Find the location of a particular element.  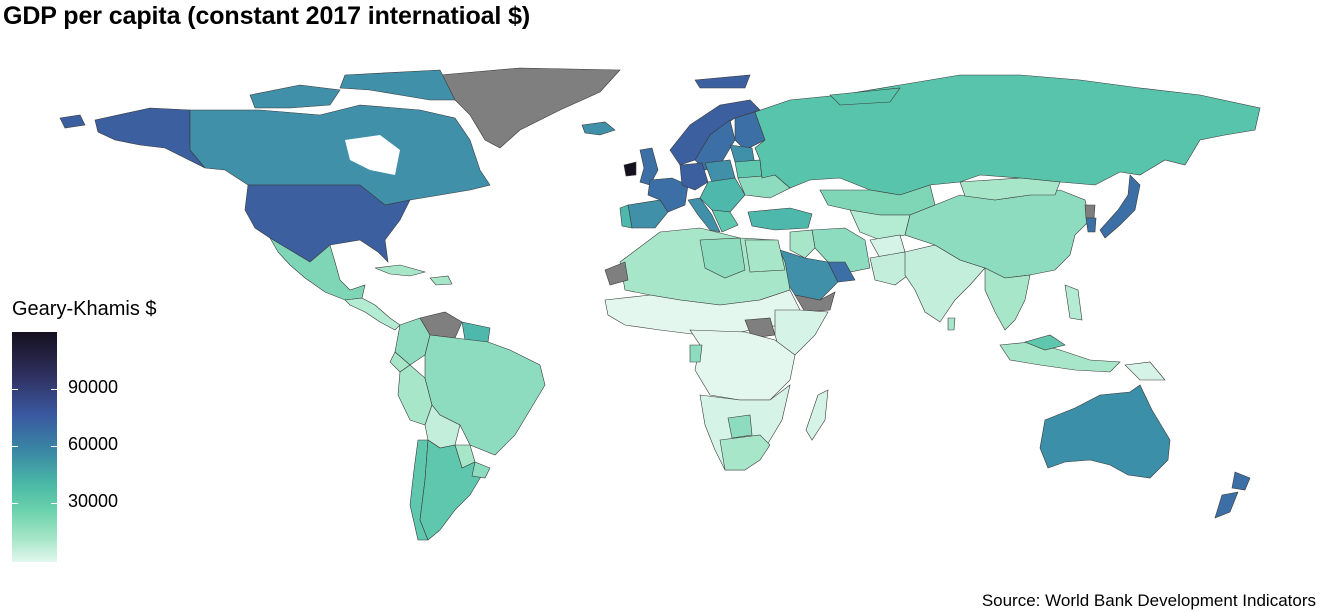

region-hawaii is located at coordinates (72, 121).